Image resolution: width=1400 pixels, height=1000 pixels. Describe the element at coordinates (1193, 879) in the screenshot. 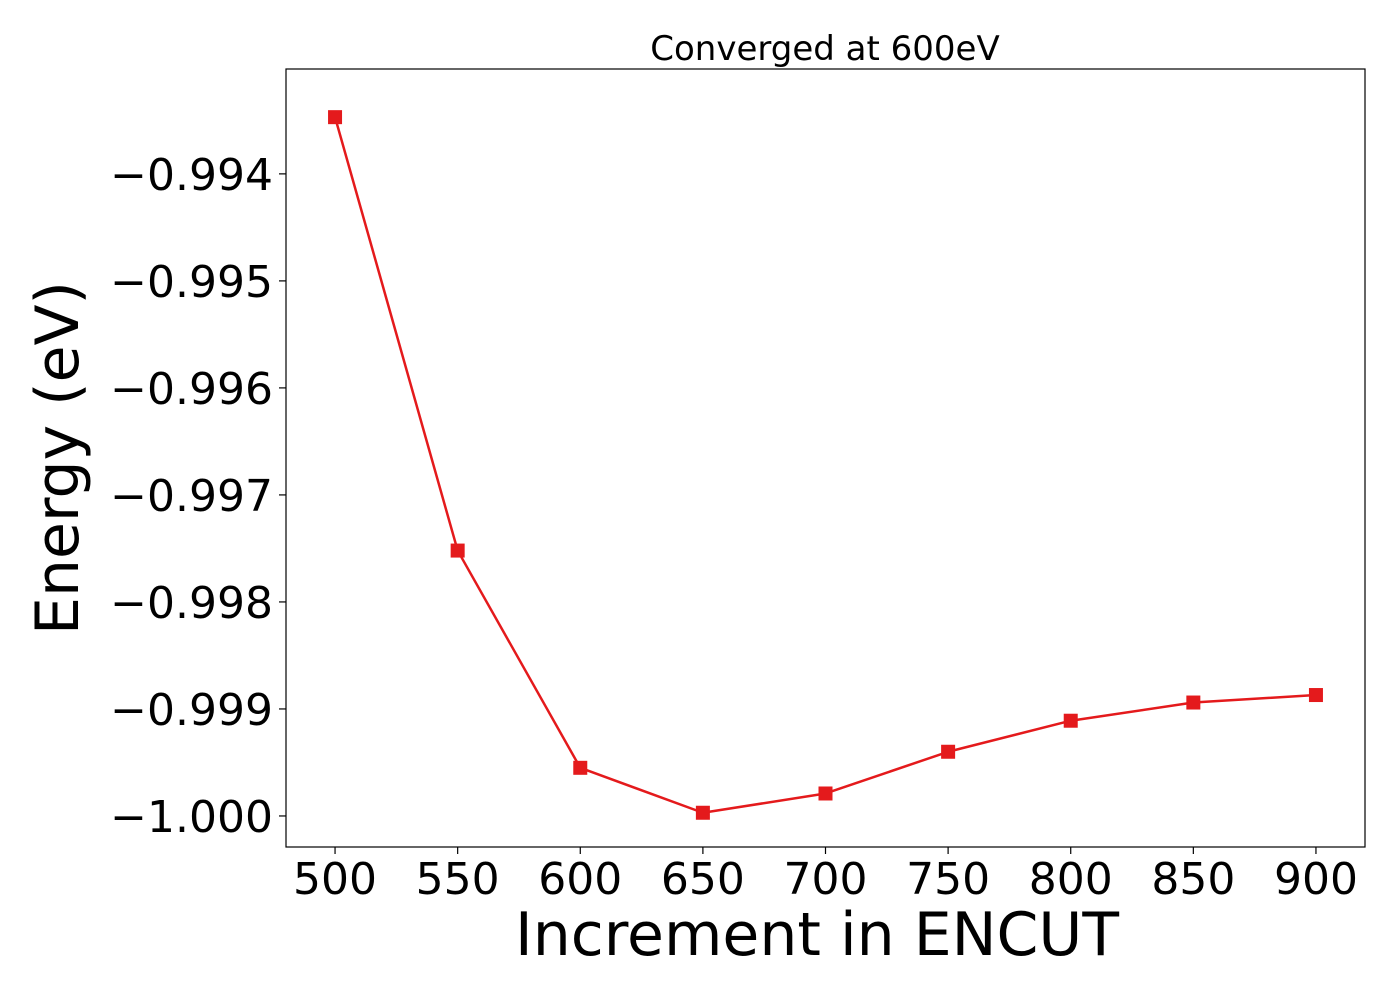

I see `x-tick-label: 850` at that location.